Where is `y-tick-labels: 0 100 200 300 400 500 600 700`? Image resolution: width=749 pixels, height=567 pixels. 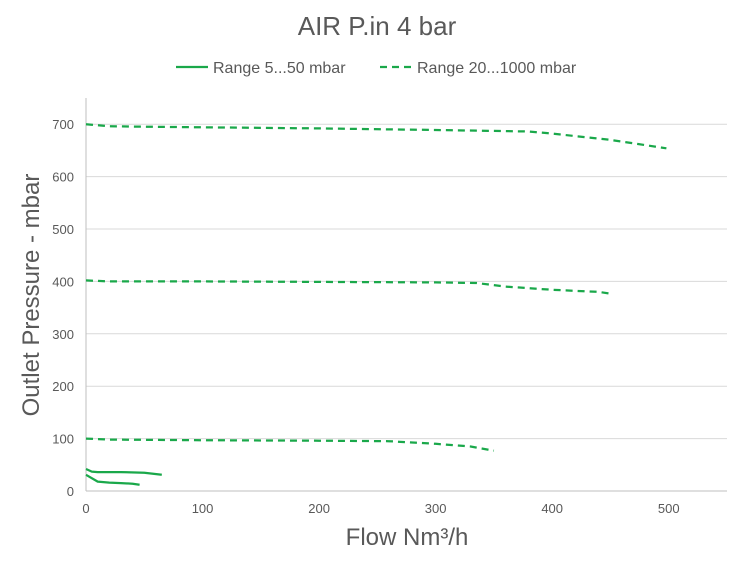
y-tick-labels: 0 100 200 300 400 500 600 700 is located at coordinates (63, 308).